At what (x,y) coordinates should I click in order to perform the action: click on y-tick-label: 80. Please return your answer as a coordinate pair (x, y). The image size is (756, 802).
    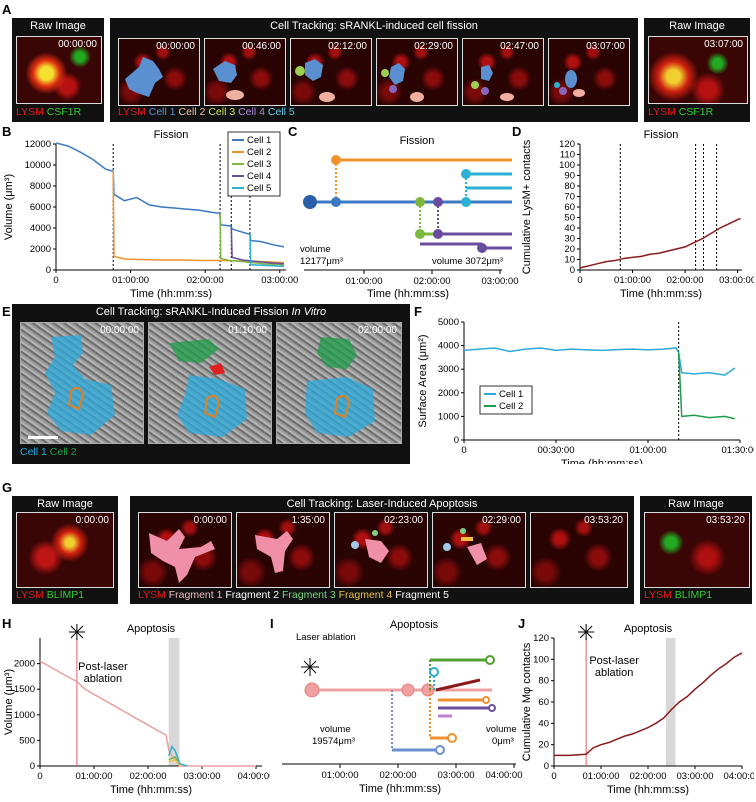
    Looking at the image, I should click on (569, 186).